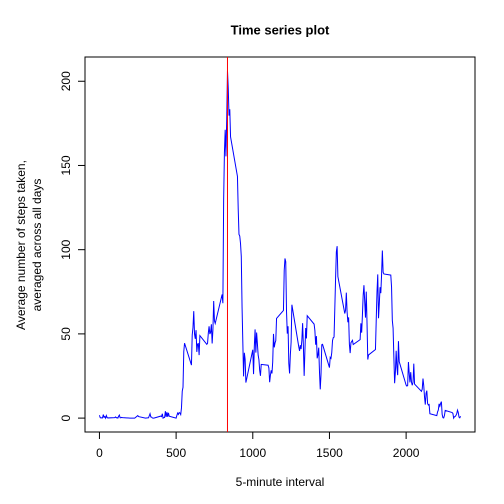  Describe the element at coordinates (99, 453) in the screenshot. I see `x-tick-label: 0` at that location.